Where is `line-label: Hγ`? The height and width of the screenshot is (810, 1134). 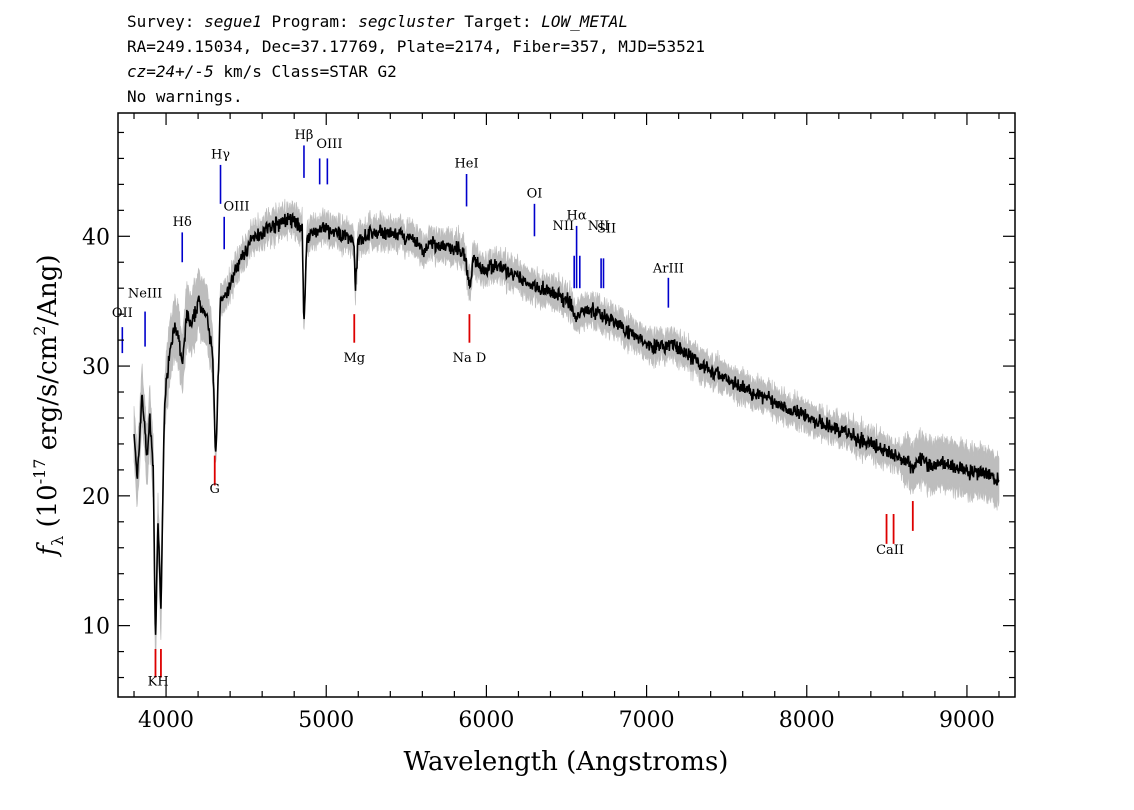 line-label: Hγ is located at coordinates (220, 154).